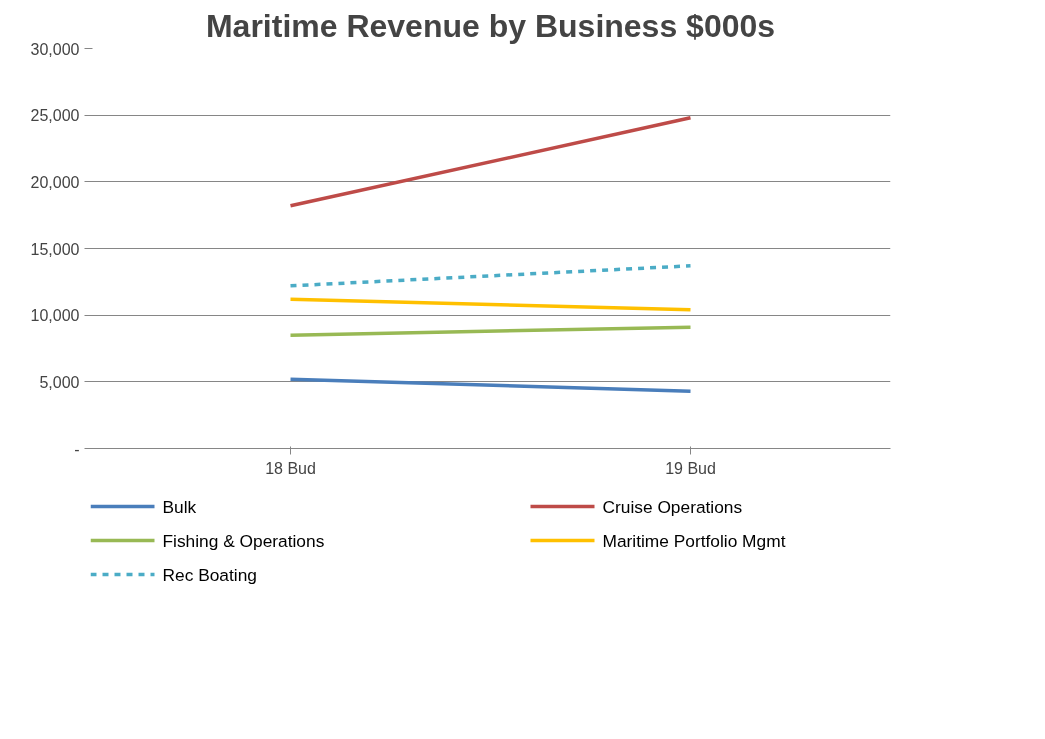  I want to click on legend-label: Fishing & Operations, so click(243, 540).